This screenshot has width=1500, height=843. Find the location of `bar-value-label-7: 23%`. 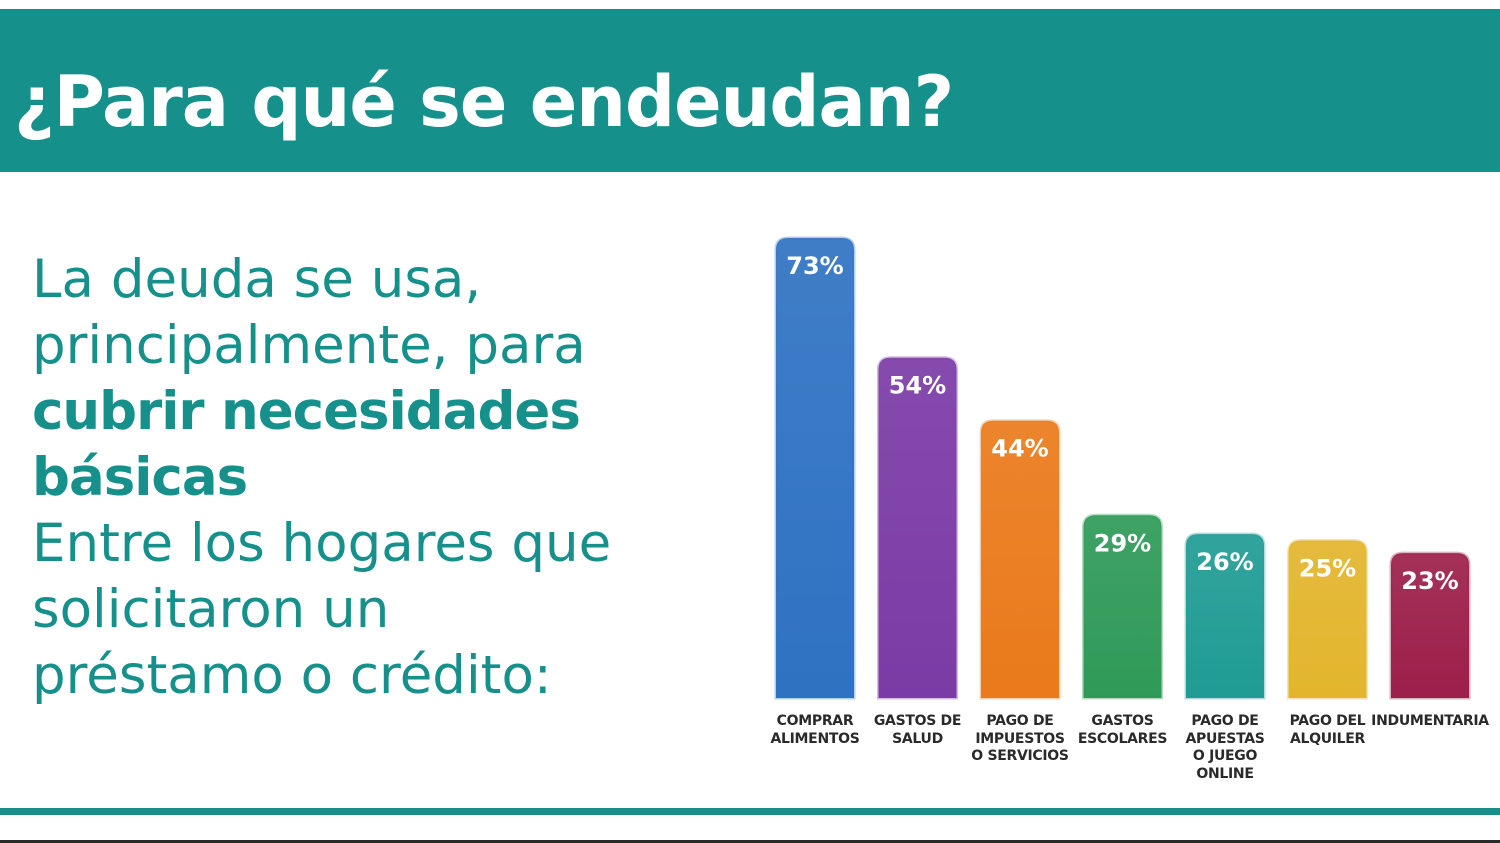

bar-value-label-7: 23% is located at coordinates (1429, 581).